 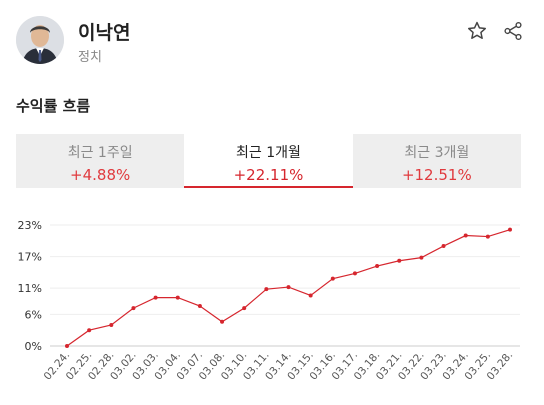 I want to click on tab-3-months: 최근 3개월 +12.51%, so click(x=436, y=161).